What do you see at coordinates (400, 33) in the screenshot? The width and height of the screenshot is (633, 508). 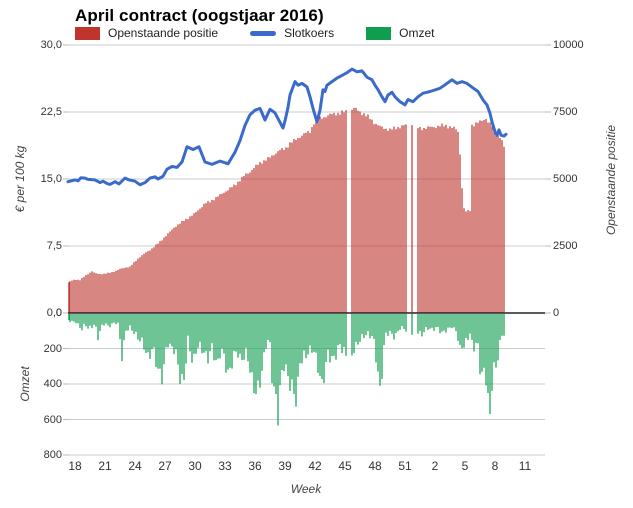 I see `legend-item-omzet: Omzet` at bounding box center [400, 33].